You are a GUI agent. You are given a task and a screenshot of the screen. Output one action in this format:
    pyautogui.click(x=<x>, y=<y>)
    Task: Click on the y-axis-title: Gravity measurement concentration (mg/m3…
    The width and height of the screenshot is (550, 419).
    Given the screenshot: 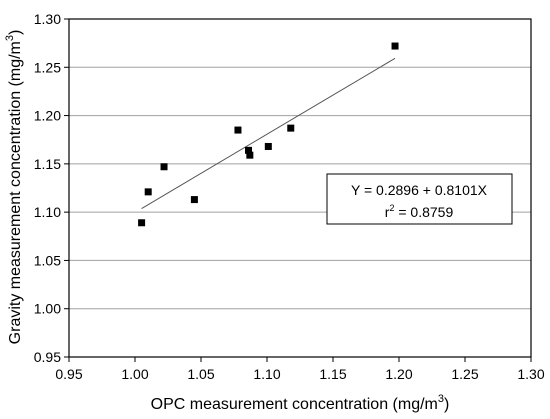 What is the action you would take?
    pyautogui.click(x=14, y=187)
    